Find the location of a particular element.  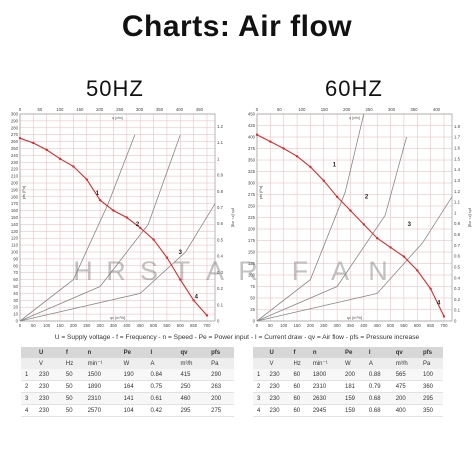

table-row: 4 230 50 2570 104 0.42 295 275 is located at coordinates (127, 410).